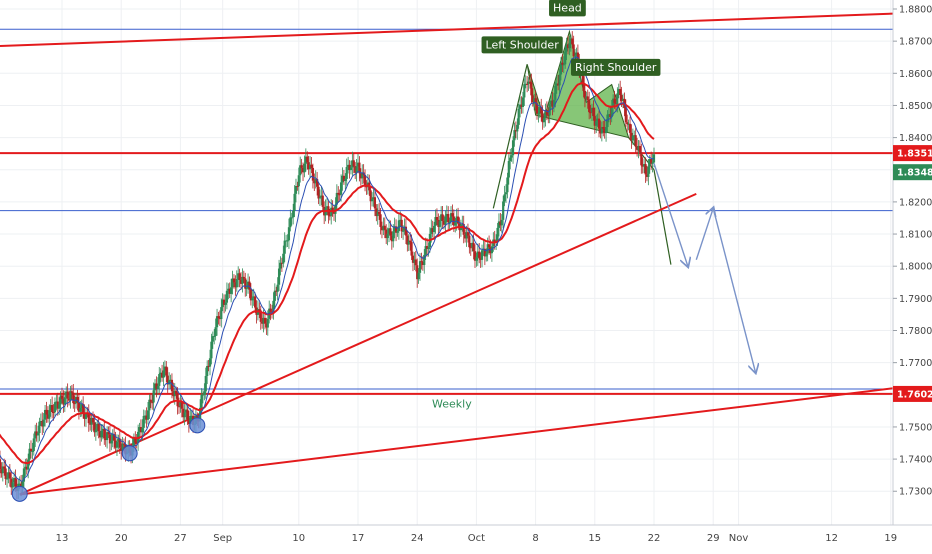 The width and height of the screenshot is (932, 554). I want to click on x-tick-label: 29, so click(713, 538).